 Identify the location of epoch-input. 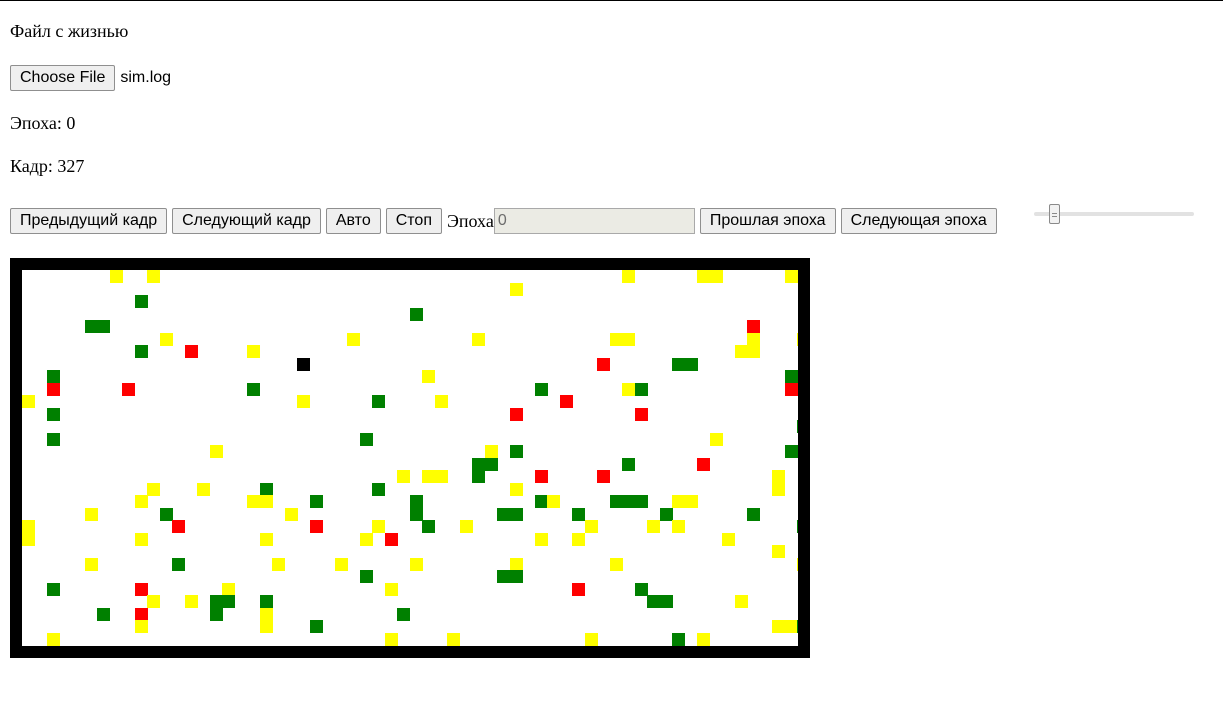
(594, 221).